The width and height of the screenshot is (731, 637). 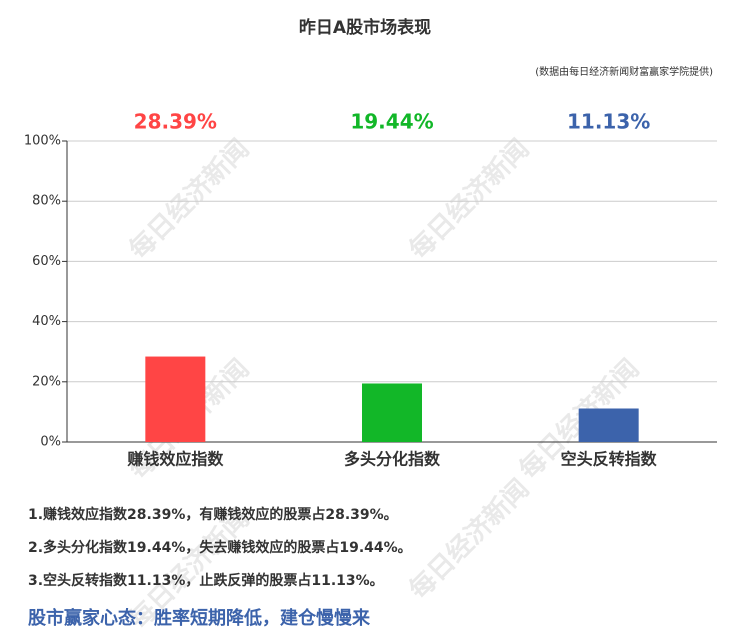 What do you see at coordinates (365, 27) in the screenshot?
I see `chart-title: 昨日A股市场表现` at bounding box center [365, 27].